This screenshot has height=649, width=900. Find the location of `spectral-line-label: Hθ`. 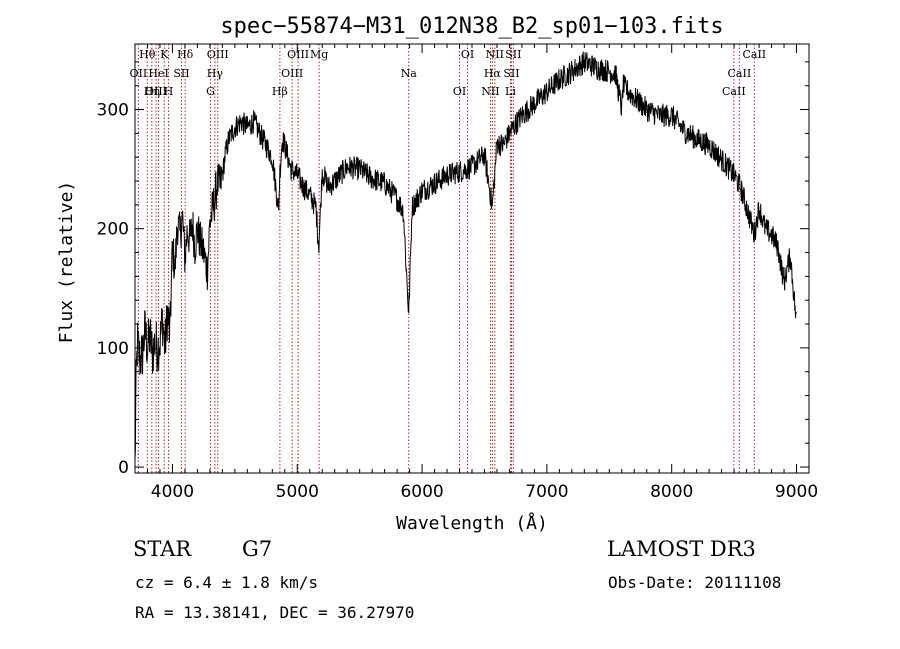

spectral-line-label: Hθ is located at coordinates (147, 54).